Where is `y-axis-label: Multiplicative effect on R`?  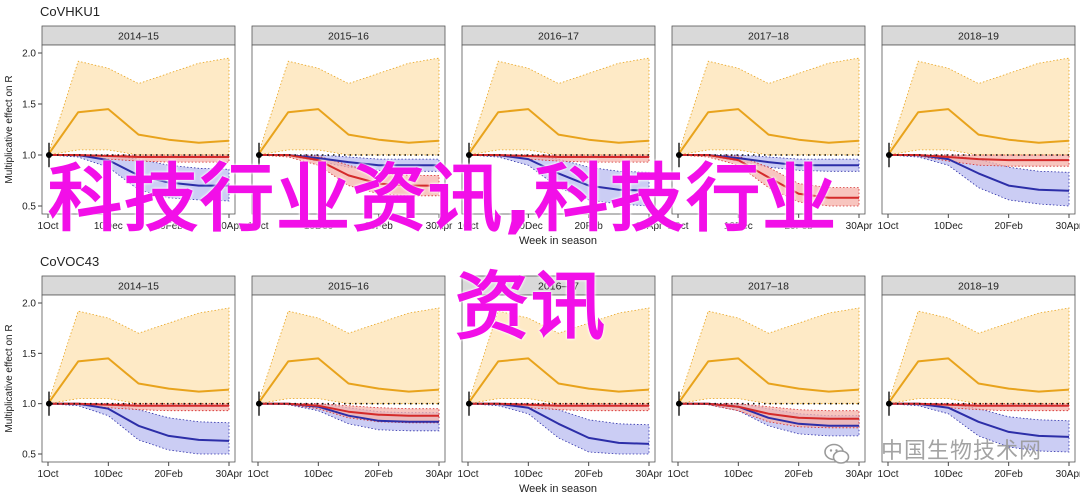
y-axis-label: Multiplicative effect on R is located at coordinates (9, 378).